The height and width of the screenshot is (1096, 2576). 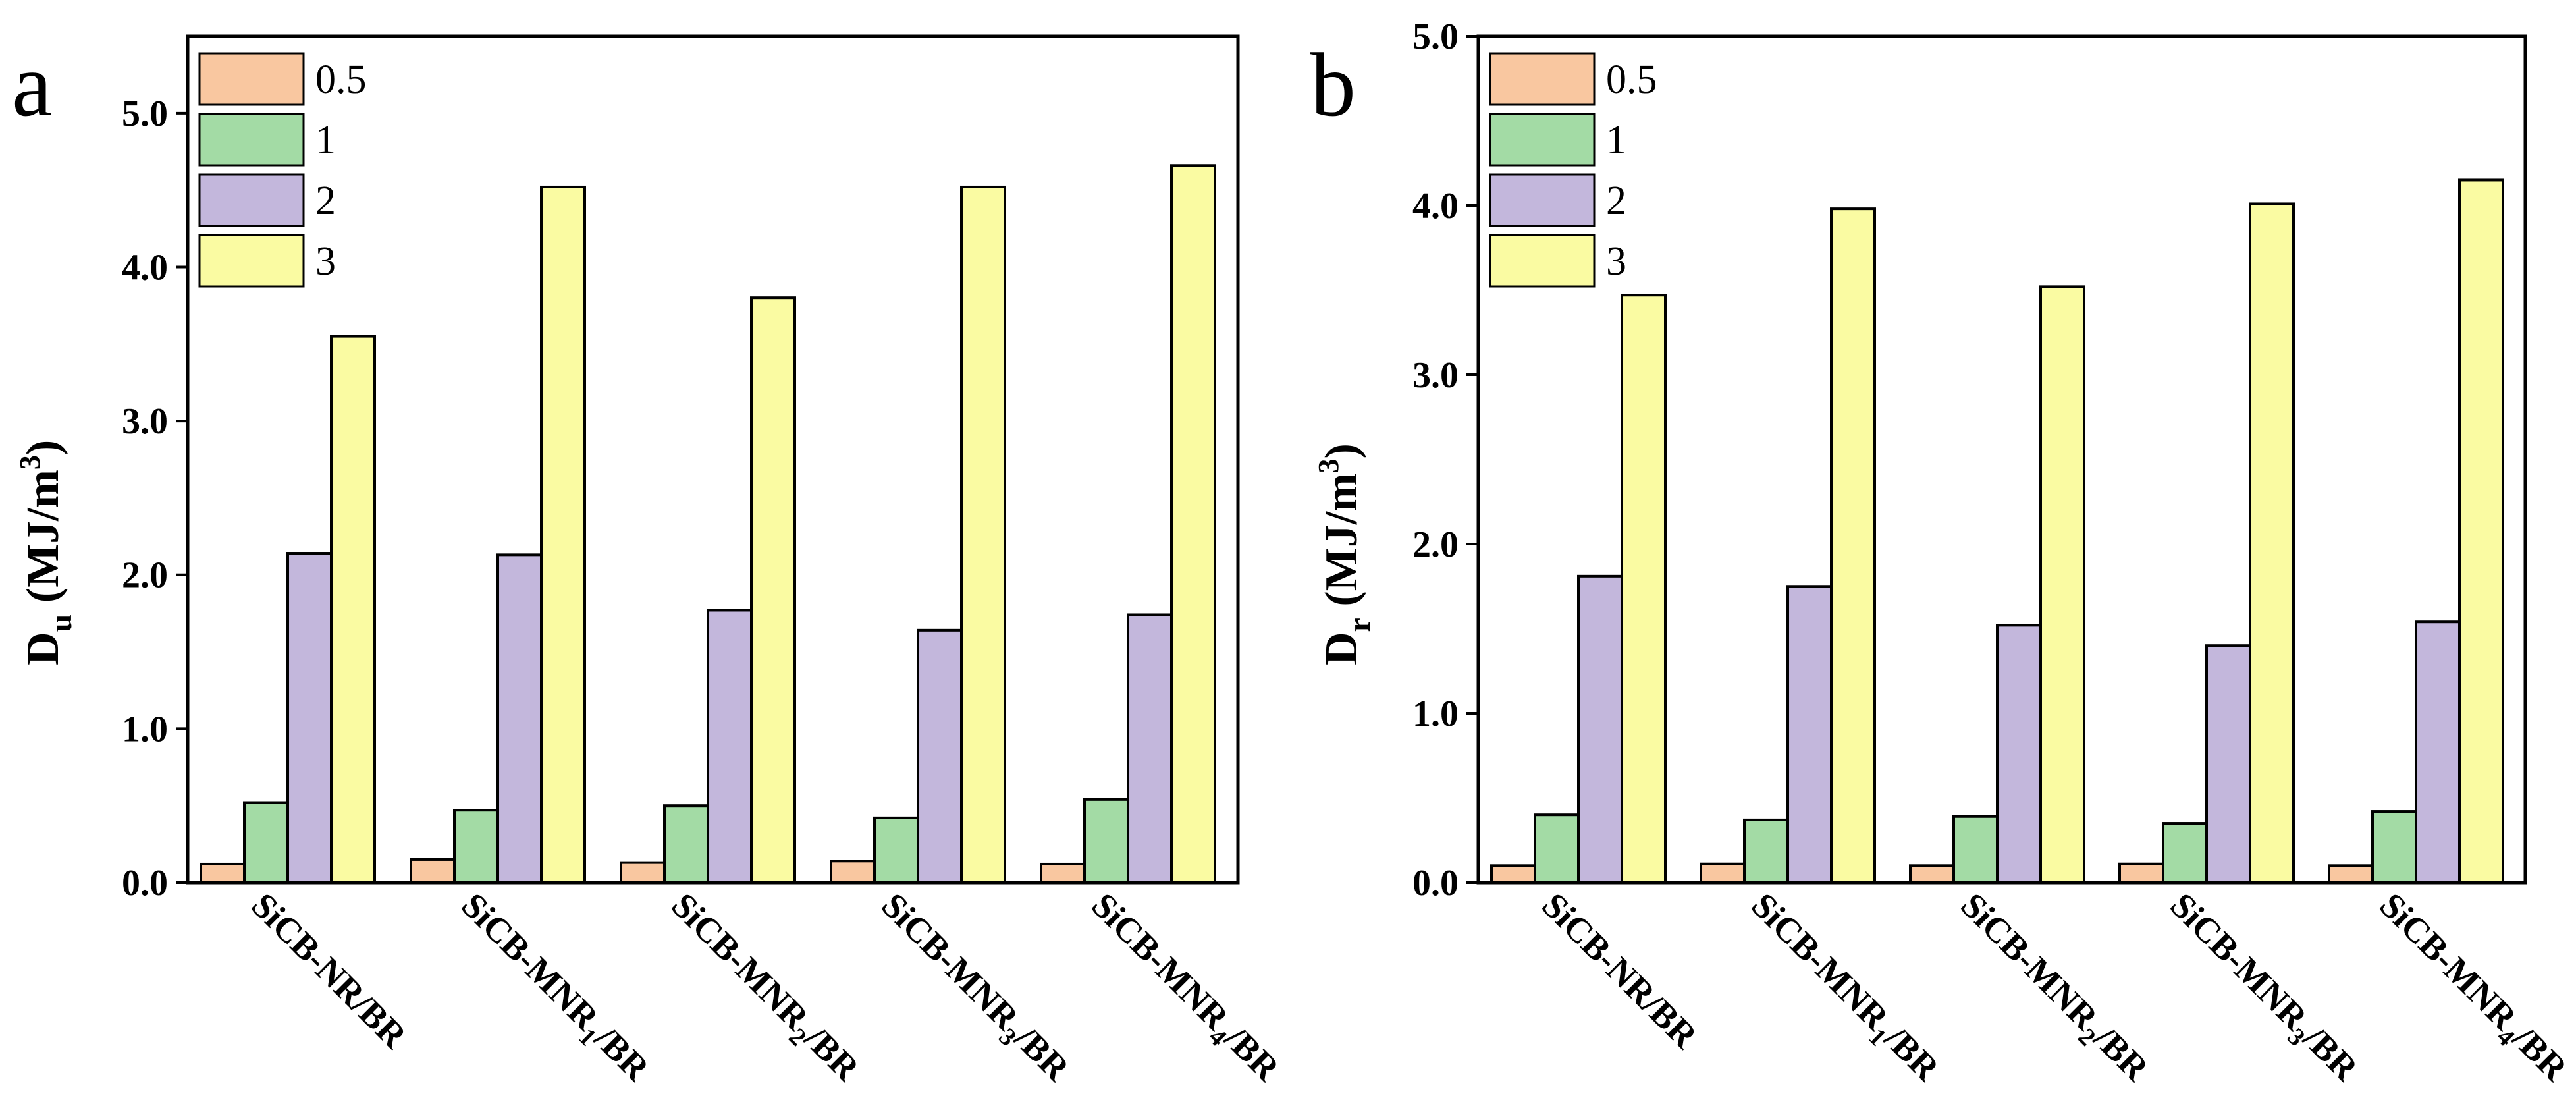 What do you see at coordinates (32, 84) in the screenshot?
I see `panel-letter: a` at bounding box center [32, 84].